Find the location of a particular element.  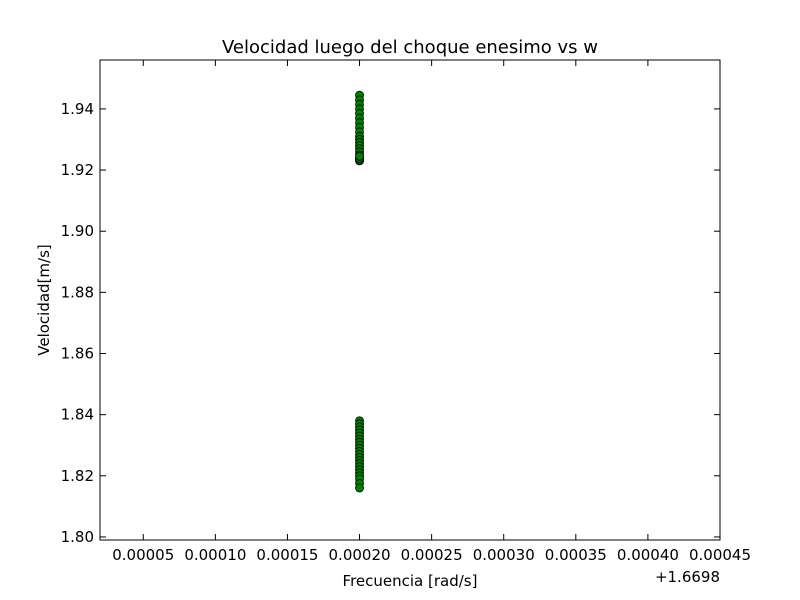

x-axis-title: Frecuencia [rad/s] is located at coordinates (410, 581).